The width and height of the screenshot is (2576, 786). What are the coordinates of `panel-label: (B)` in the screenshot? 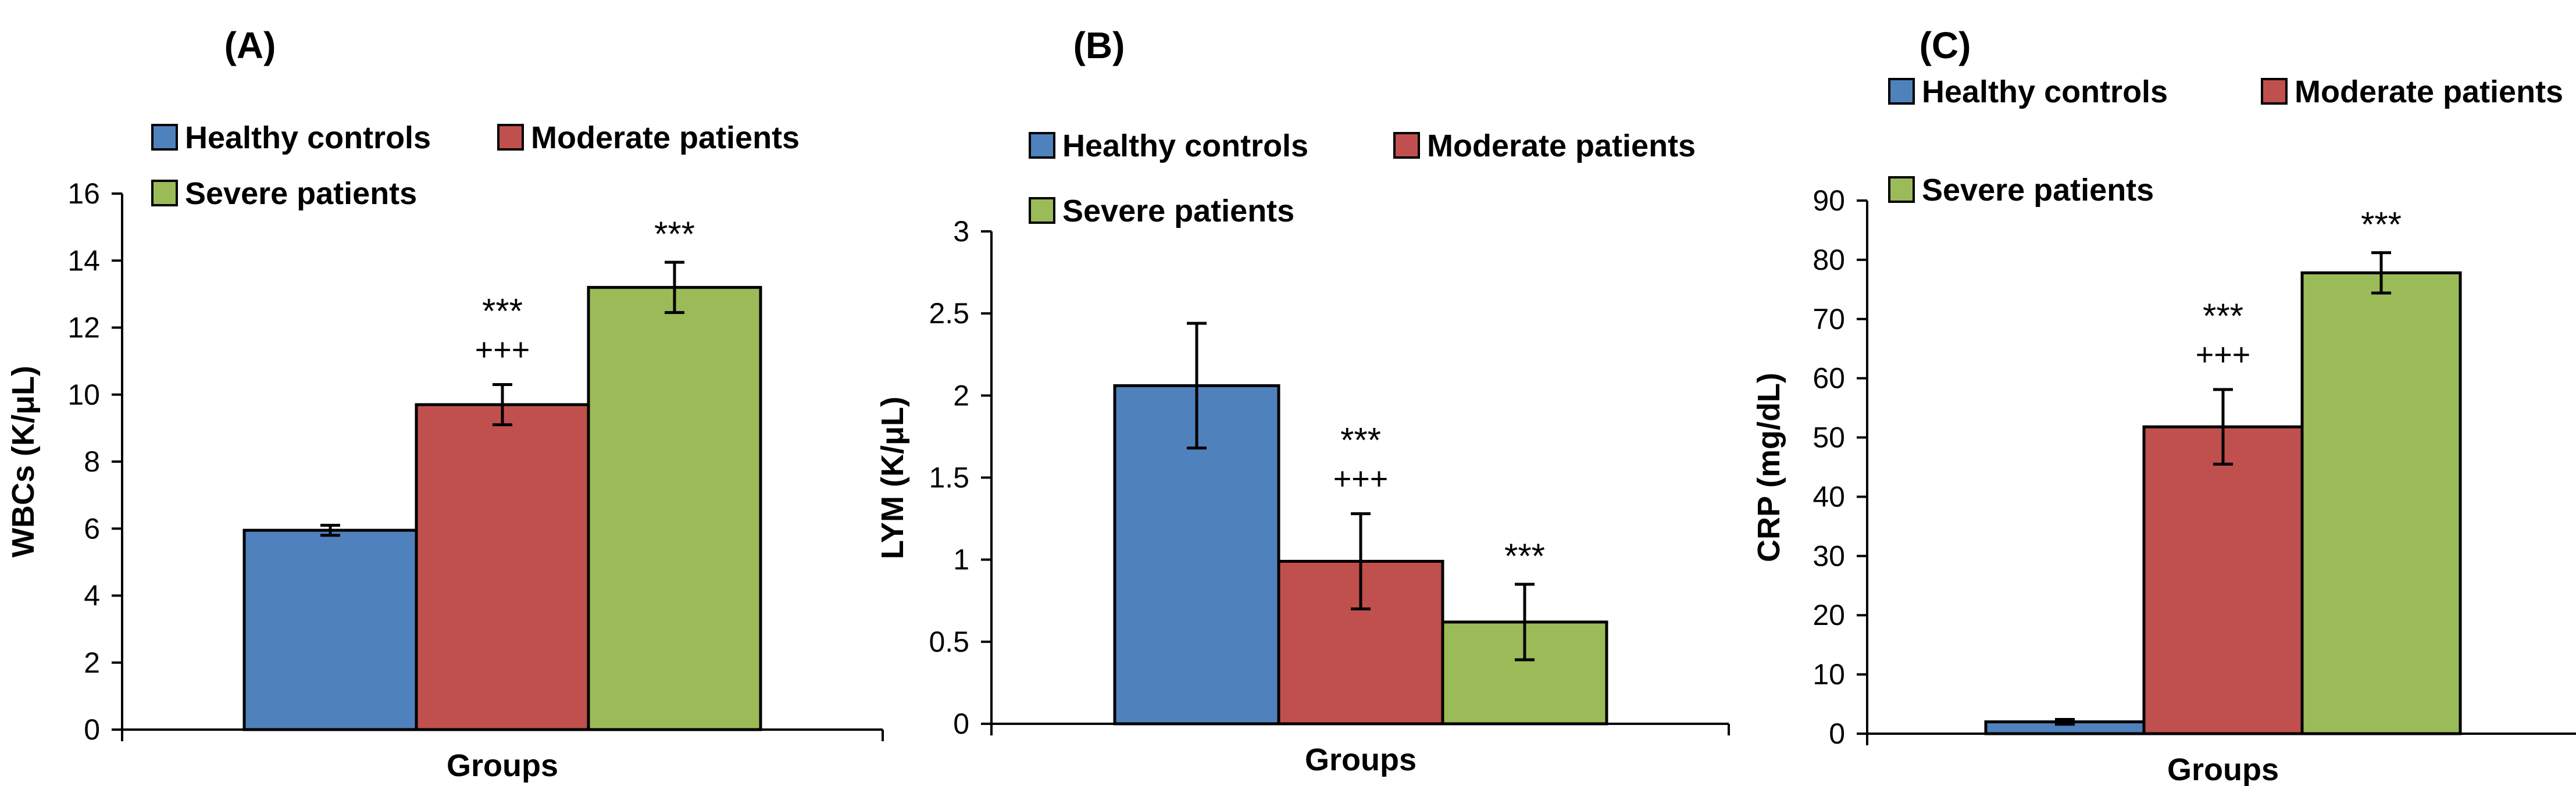 It's located at (1099, 45).